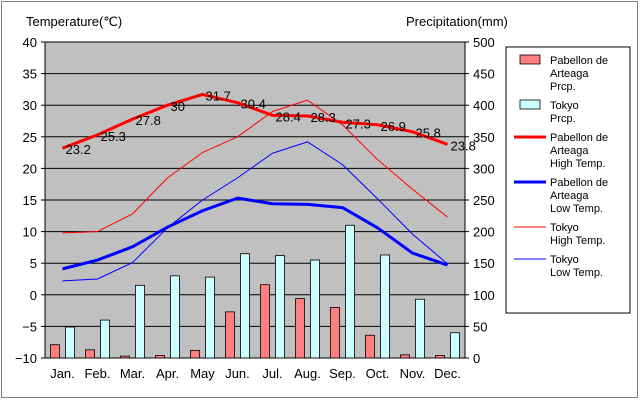  I want to click on legend-label-3: Low Temp., so click(576, 209).